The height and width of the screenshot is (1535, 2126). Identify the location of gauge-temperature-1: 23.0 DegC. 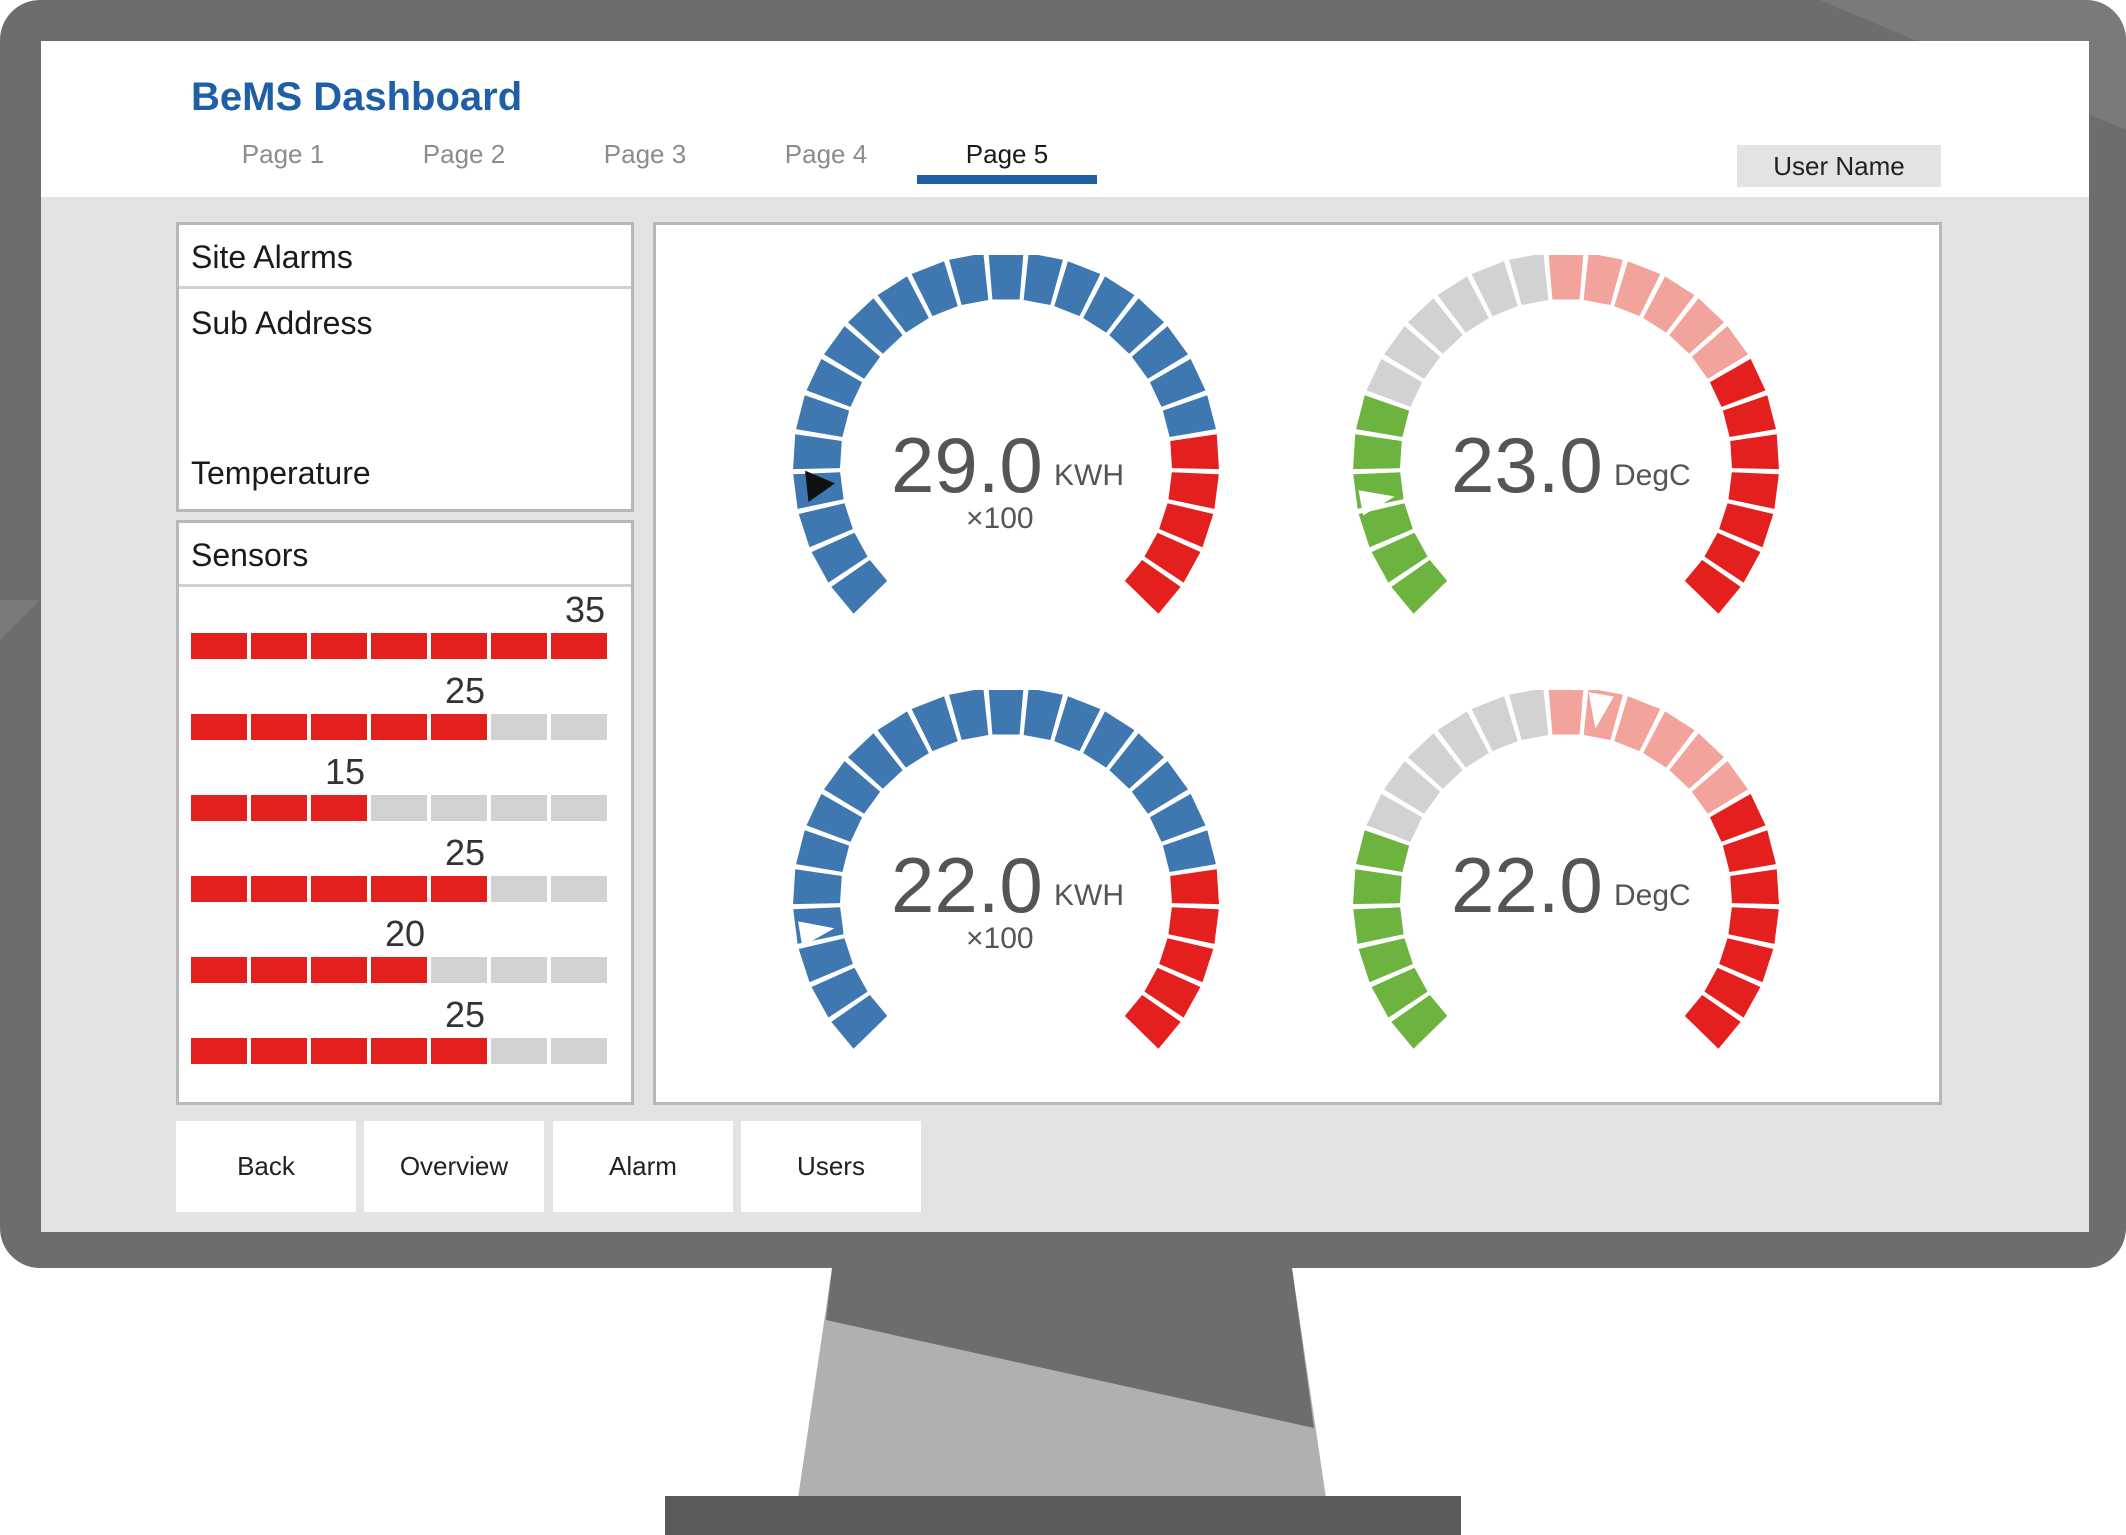
(1566, 445).